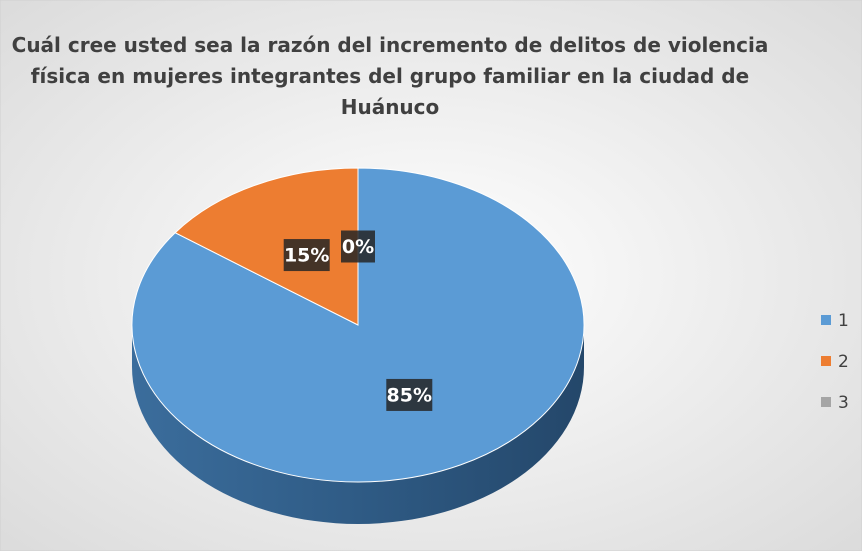  What do you see at coordinates (843, 403) in the screenshot?
I see `legend-label: 3` at bounding box center [843, 403].